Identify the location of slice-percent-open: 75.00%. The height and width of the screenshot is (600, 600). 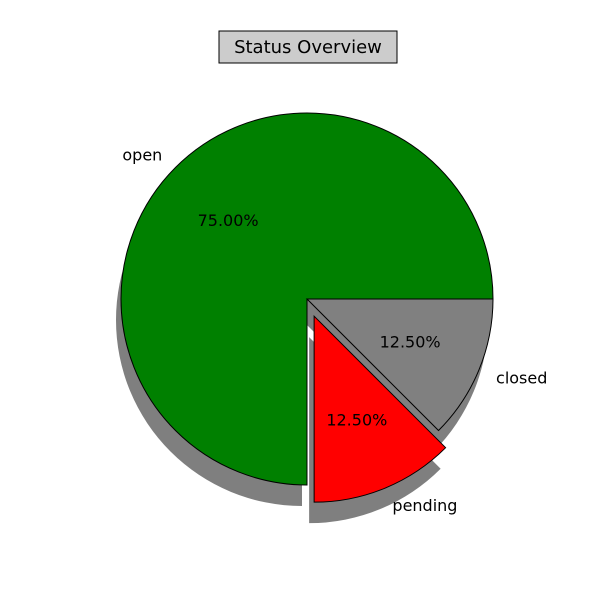
(228, 220).